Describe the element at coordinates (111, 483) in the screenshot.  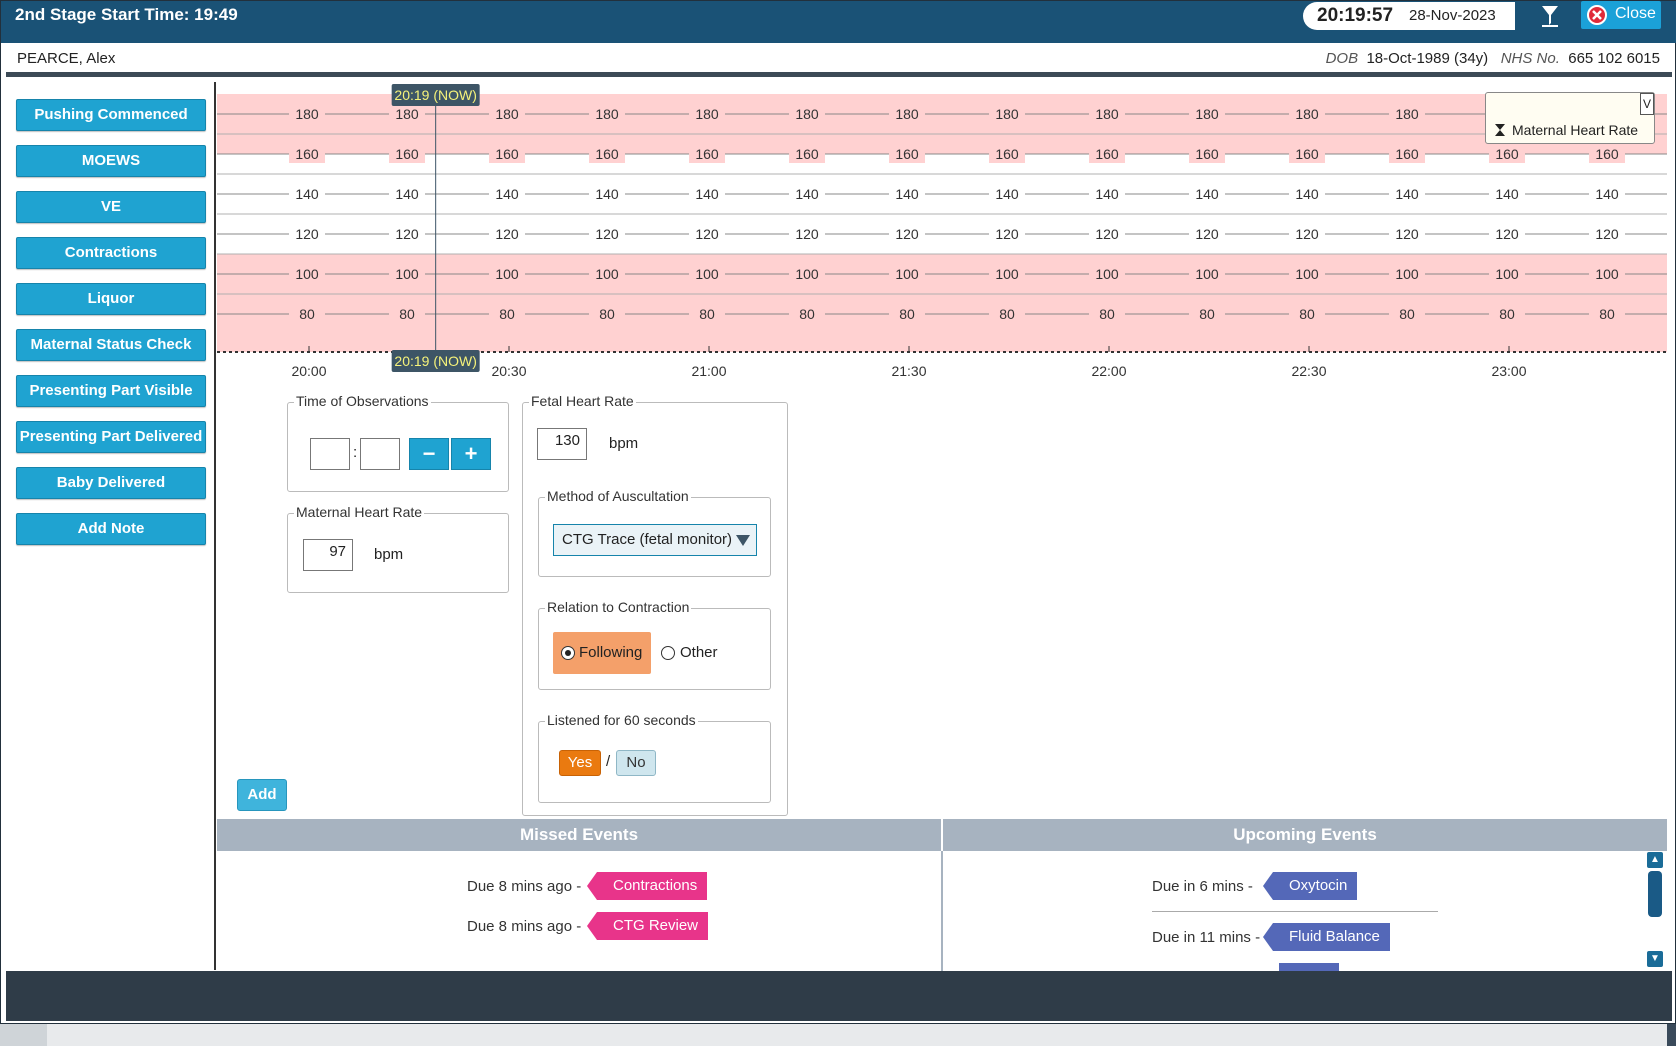
I see `baby-delivered-button: Baby Delivered` at that location.